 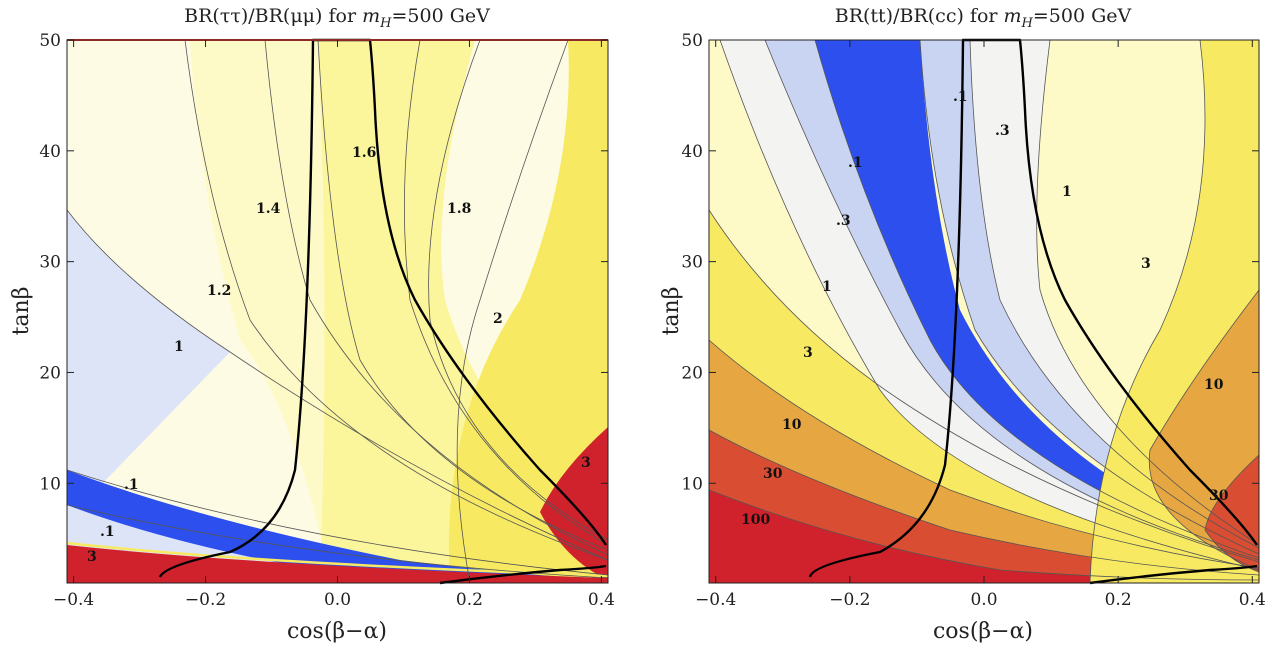 What do you see at coordinates (364, 153) in the screenshot?
I see `left-label-5: 1.6` at bounding box center [364, 153].